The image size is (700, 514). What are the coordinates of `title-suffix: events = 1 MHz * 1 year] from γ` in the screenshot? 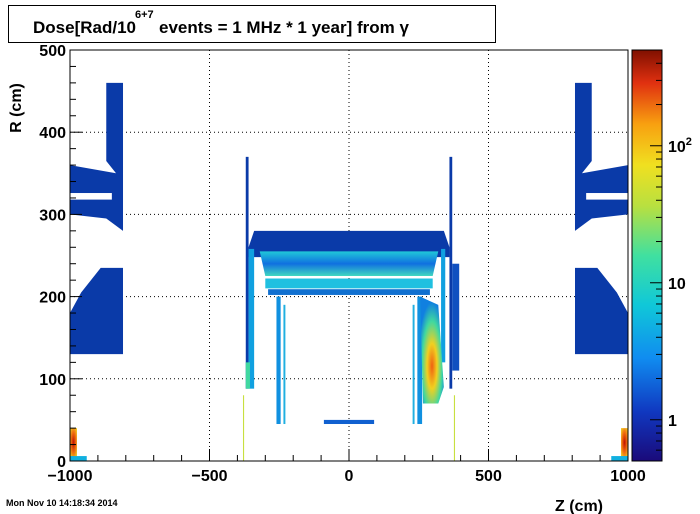 It's located at (284, 27).